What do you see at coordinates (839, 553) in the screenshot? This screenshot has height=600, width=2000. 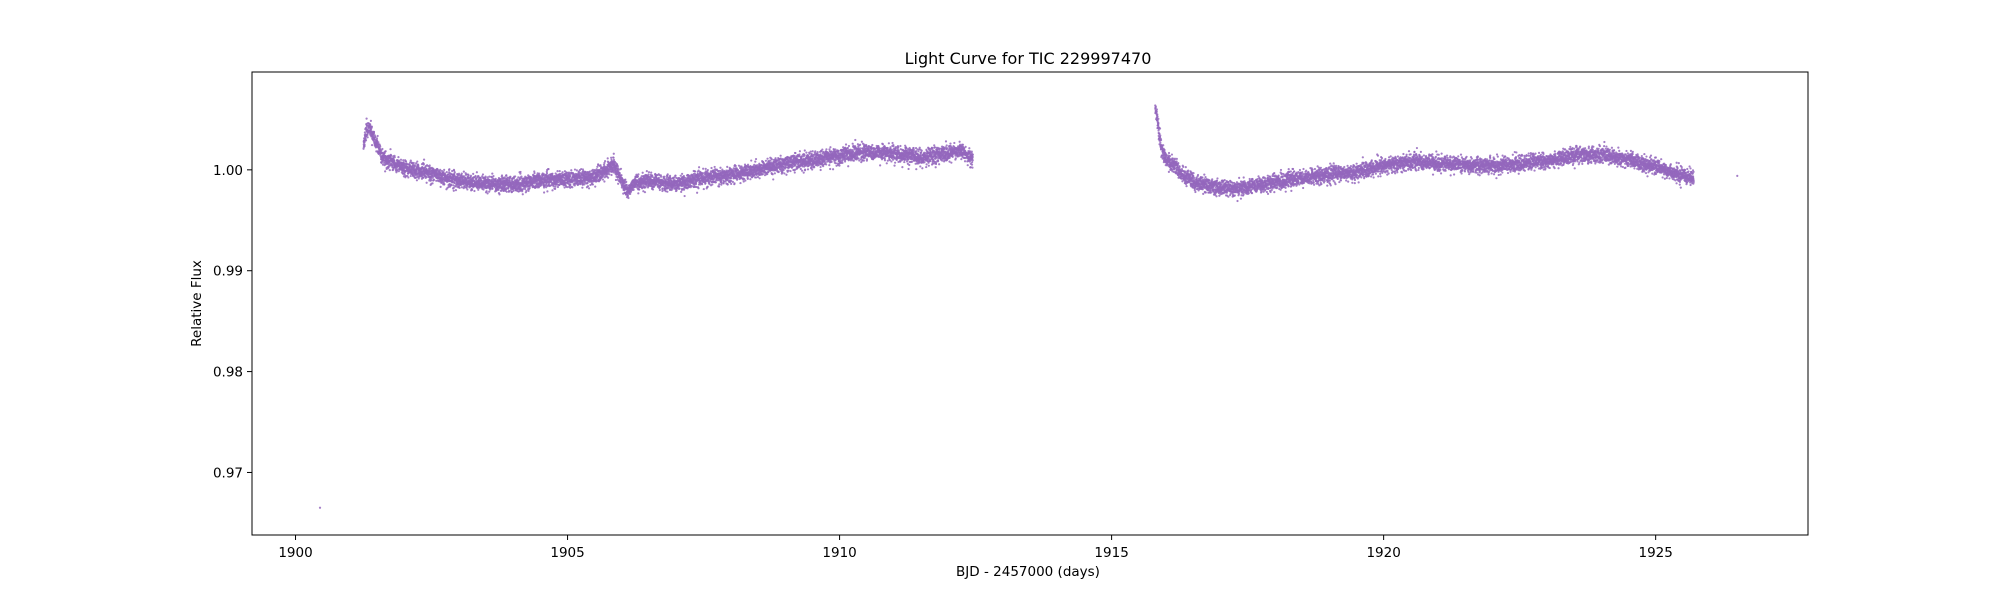 I see `x-tick-label: 1910` at bounding box center [839, 553].